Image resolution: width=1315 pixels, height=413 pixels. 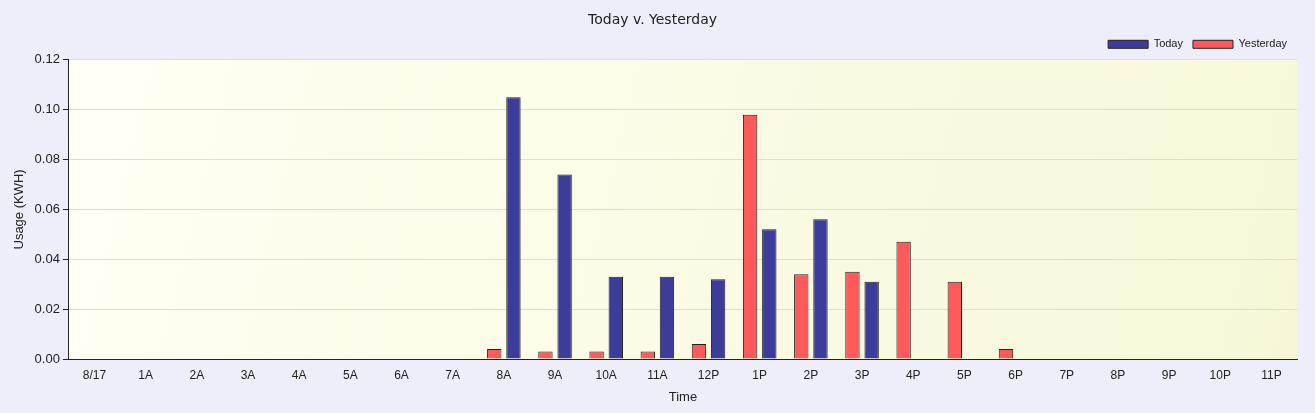 What do you see at coordinates (1271, 374) in the screenshot?
I see `x-tick-label: 11P` at bounding box center [1271, 374].